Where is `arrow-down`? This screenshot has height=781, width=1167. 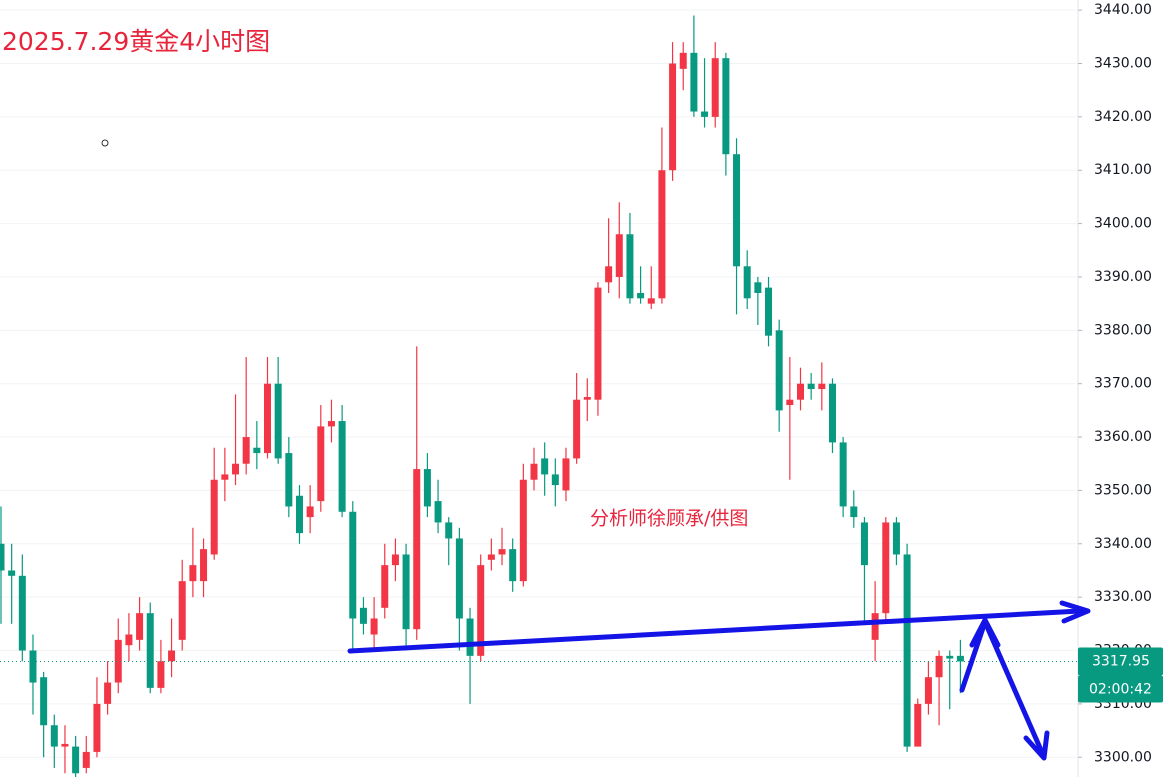 arrow-down is located at coordinates (1014, 689).